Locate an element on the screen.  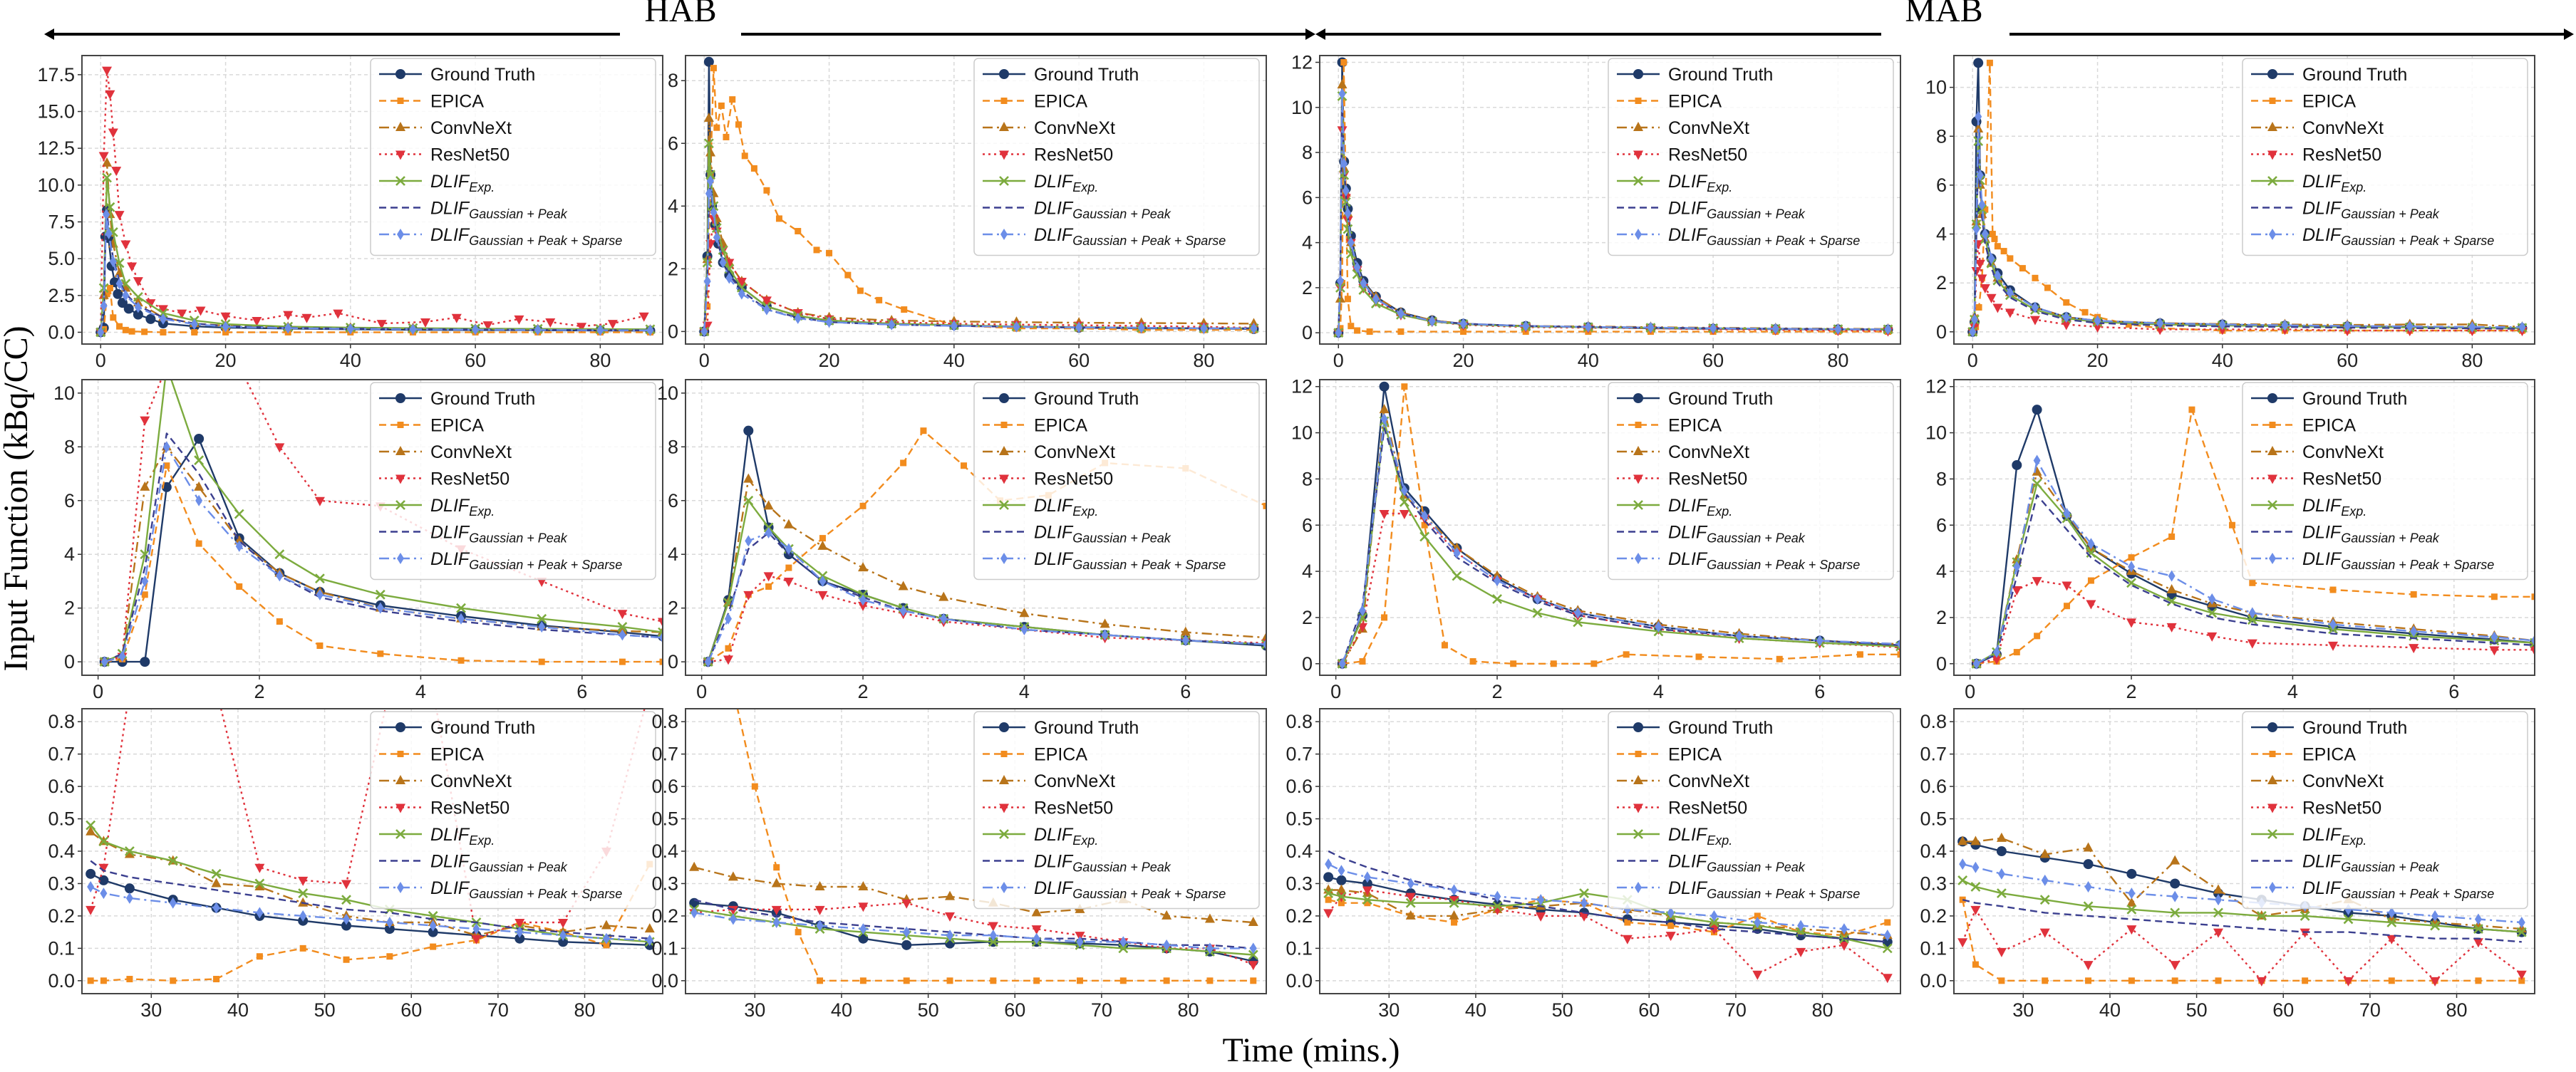
legend-label-gt: Ground Truth is located at coordinates (2355, 728).